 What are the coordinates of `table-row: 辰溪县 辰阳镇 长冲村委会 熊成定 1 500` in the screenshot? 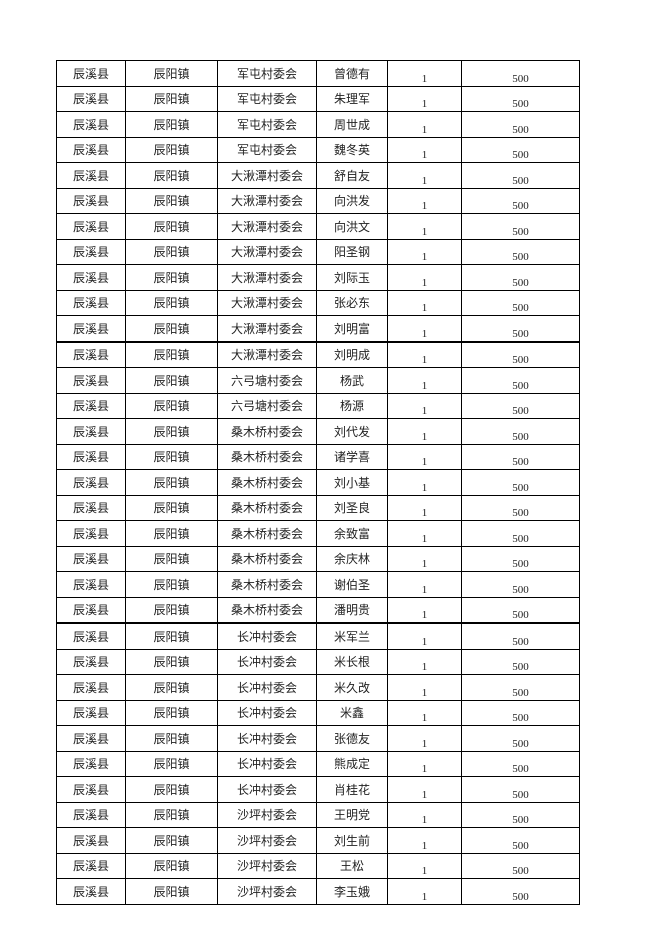 It's located at (318, 763).